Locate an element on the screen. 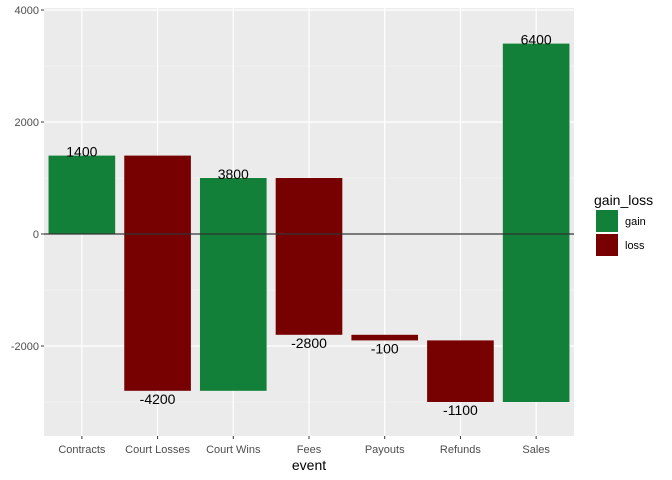 The image size is (672, 480). x-tick-label: Sales is located at coordinates (536, 450).